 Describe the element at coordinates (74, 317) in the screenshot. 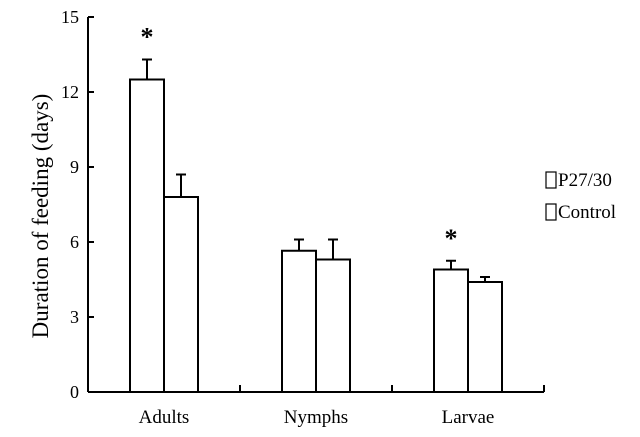

I see `y-tick-label: 3` at that location.